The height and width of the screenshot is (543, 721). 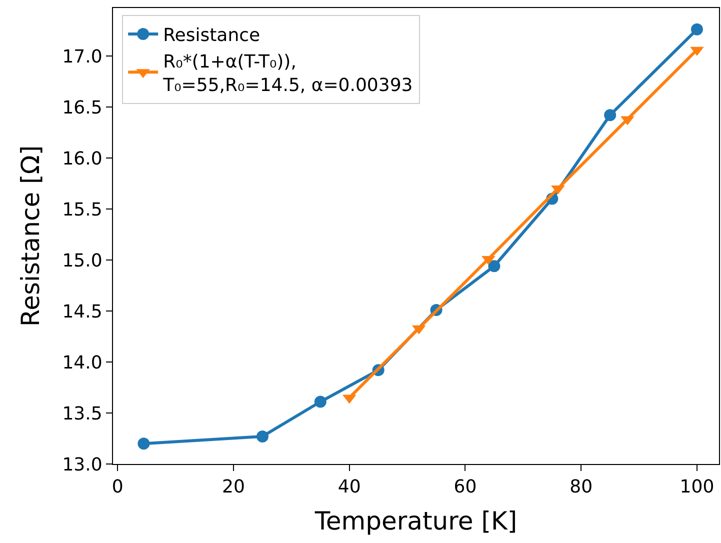 What do you see at coordinates (416, 521) in the screenshot?
I see `x-axis-title: Temperature [K]` at bounding box center [416, 521].